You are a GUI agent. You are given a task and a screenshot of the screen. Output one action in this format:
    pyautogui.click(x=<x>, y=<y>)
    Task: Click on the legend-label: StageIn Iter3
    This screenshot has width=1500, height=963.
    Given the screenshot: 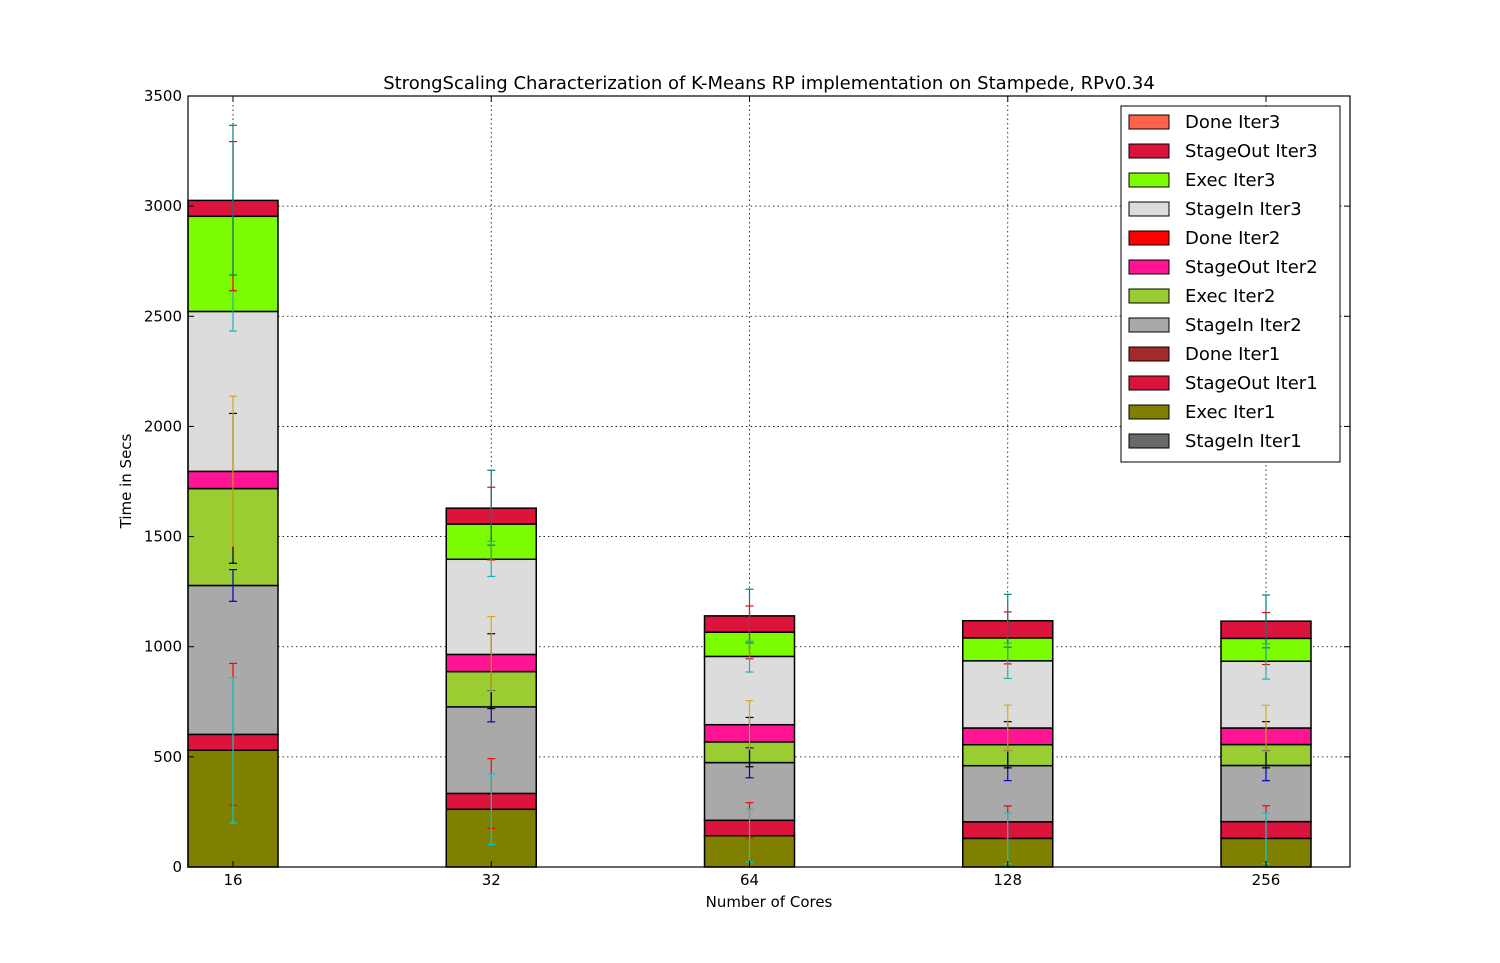 What is the action you would take?
    pyautogui.click(x=1243, y=209)
    